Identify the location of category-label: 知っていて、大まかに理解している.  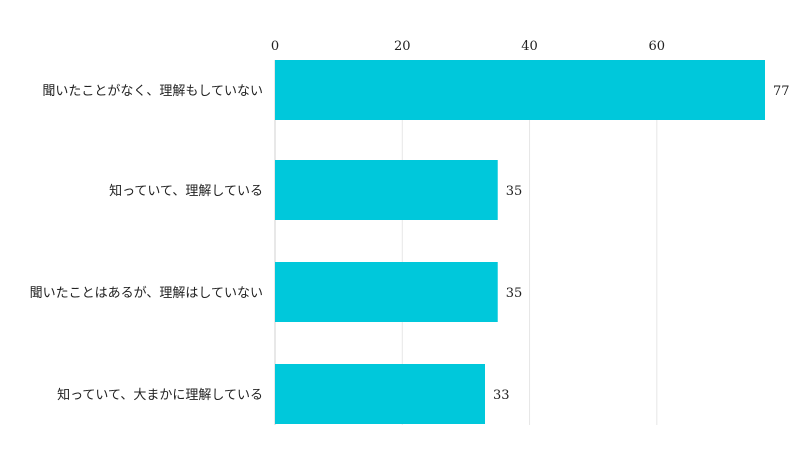
(160, 395).